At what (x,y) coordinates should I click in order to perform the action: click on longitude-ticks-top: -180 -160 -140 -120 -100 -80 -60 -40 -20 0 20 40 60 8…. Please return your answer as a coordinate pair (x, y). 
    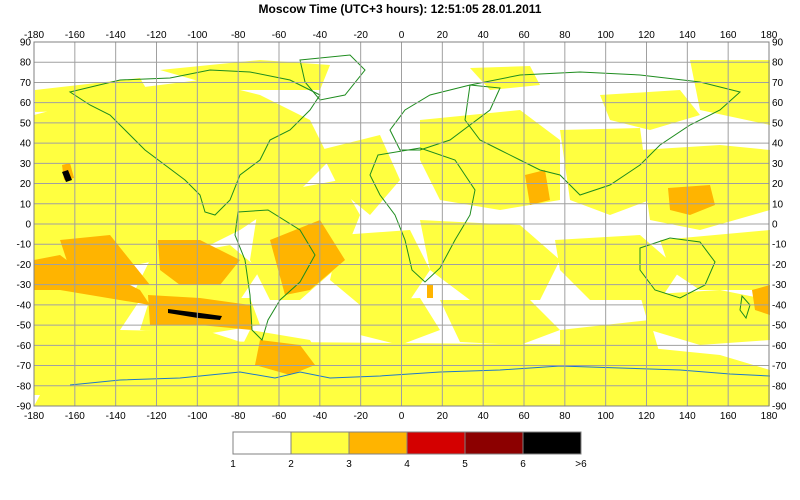
    Looking at the image, I should click on (401, 35).